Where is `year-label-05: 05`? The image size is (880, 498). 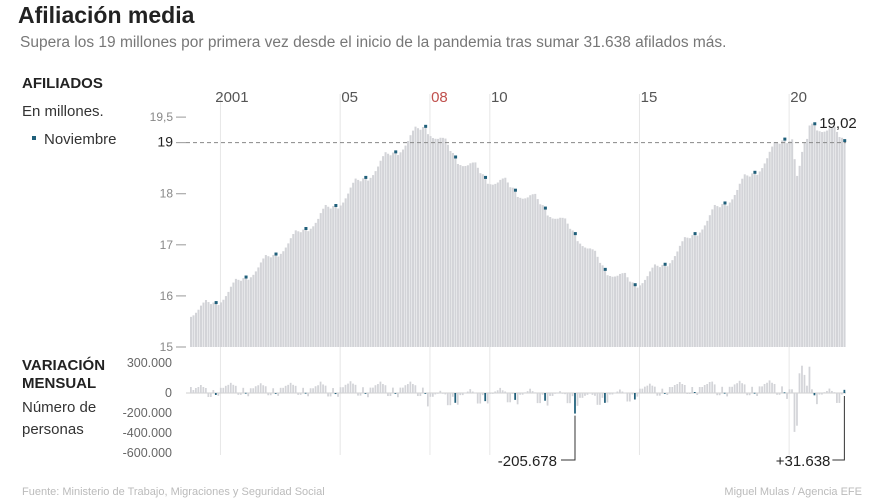
year-label-05: 05 is located at coordinates (349, 97).